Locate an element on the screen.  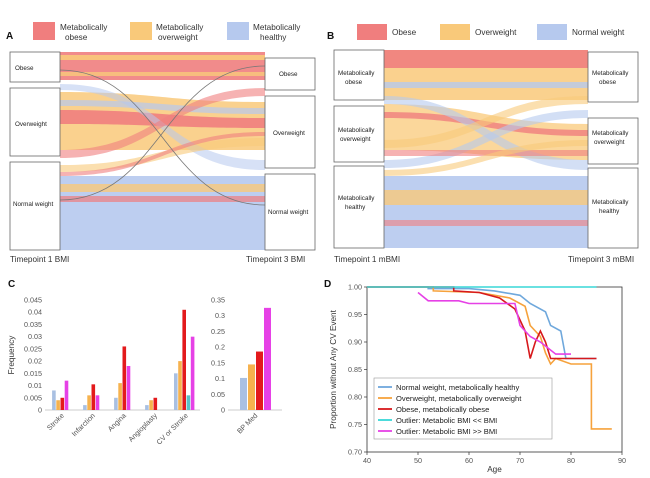
y-tick-label: 0 is located at coordinates (223, 410).